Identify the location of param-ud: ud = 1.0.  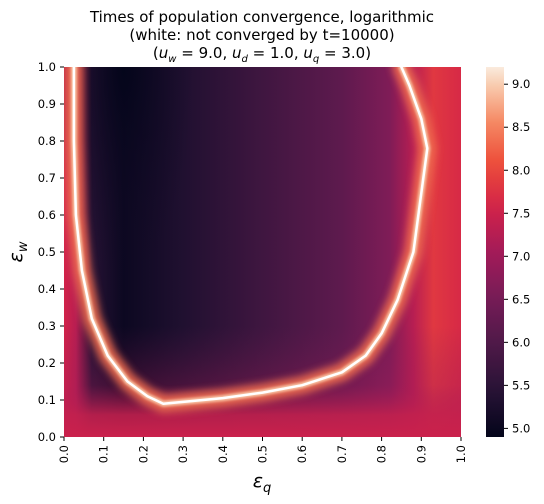
(262, 54).